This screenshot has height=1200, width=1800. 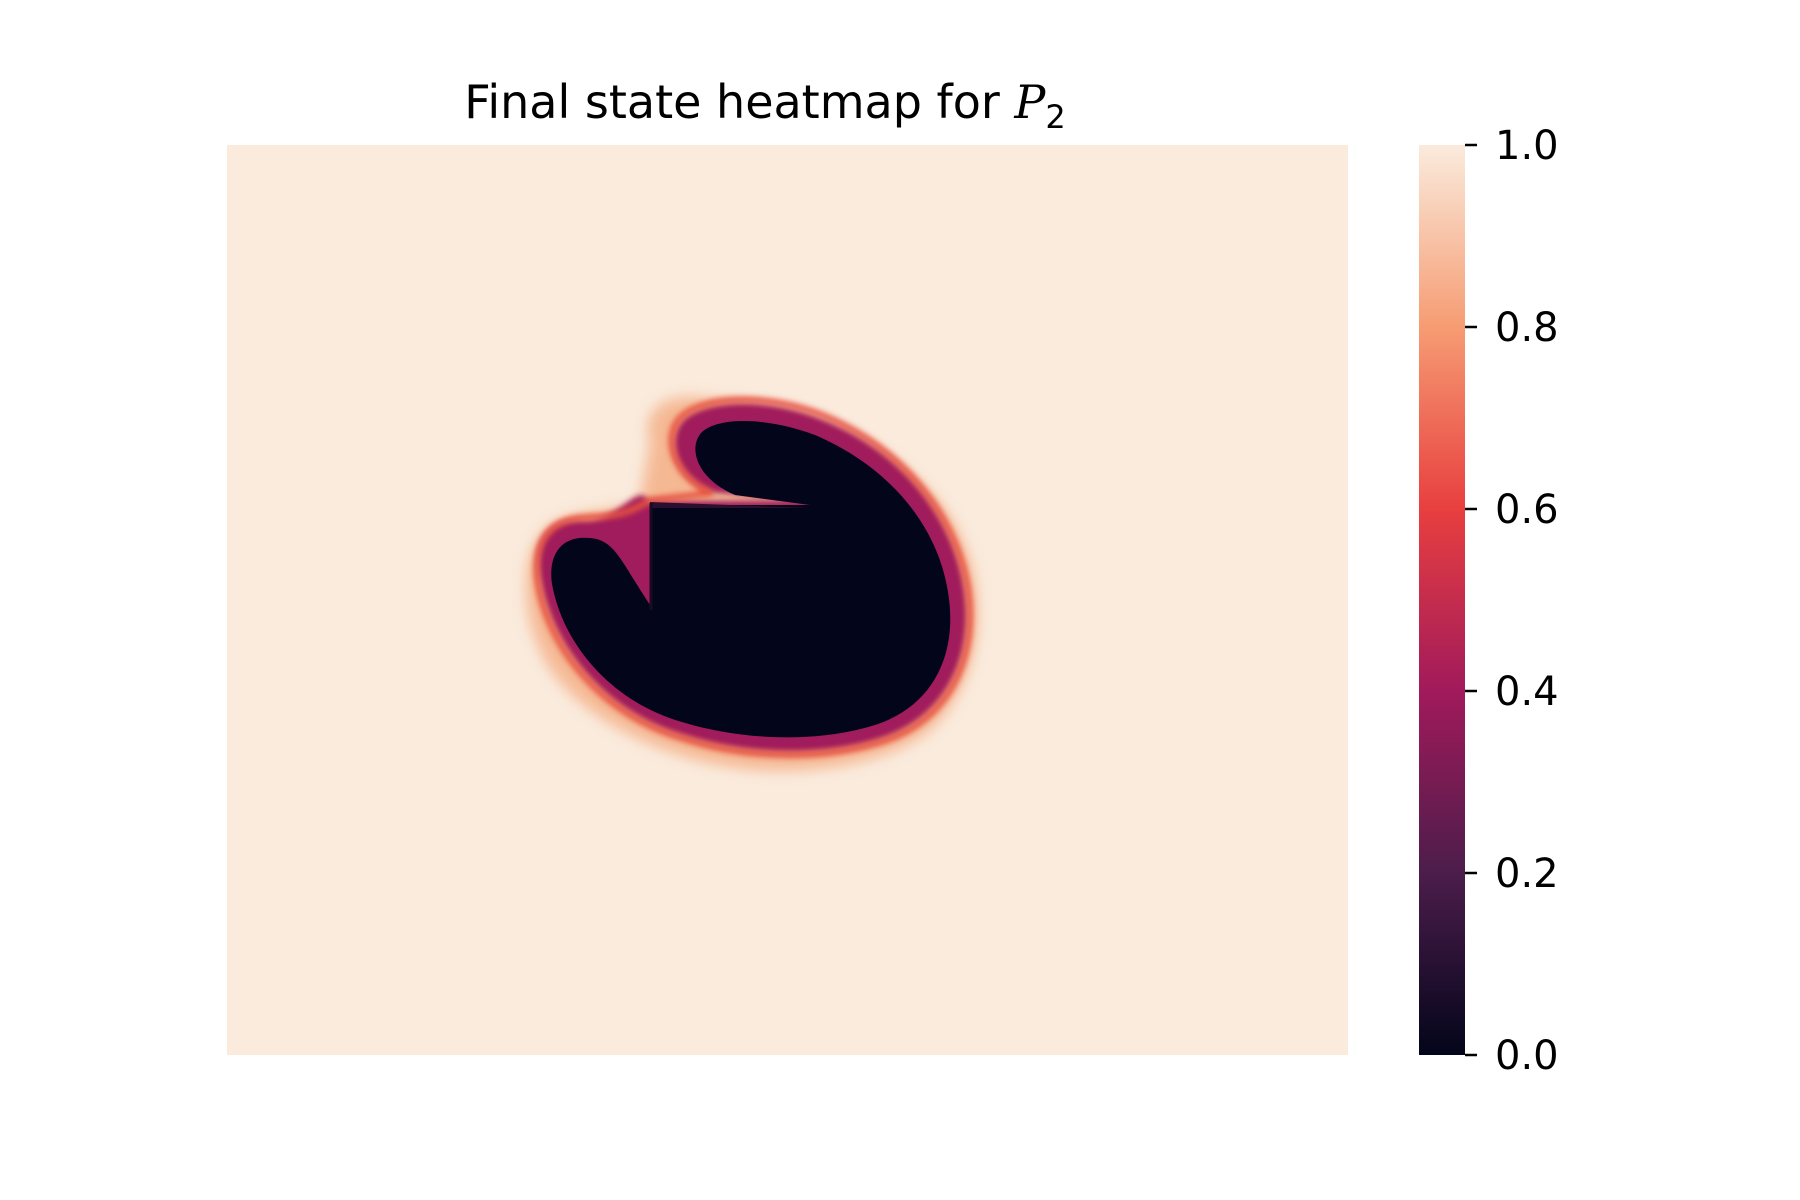 I want to click on colorbar-tick-label: 0.6, so click(x=1527, y=510).